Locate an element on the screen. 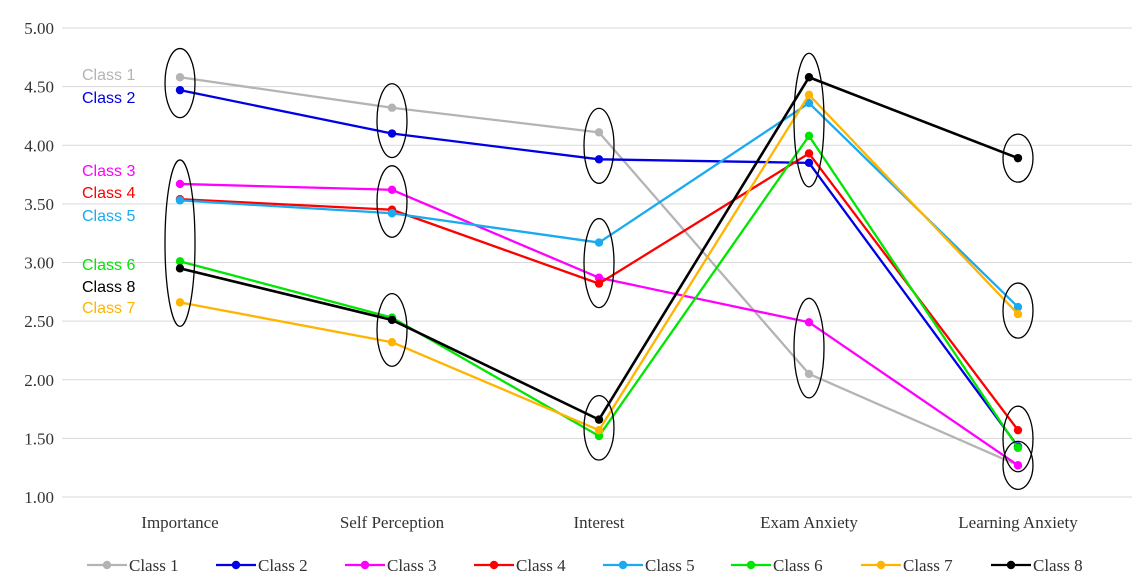  class-annotation: Class 2 is located at coordinates (108, 98).